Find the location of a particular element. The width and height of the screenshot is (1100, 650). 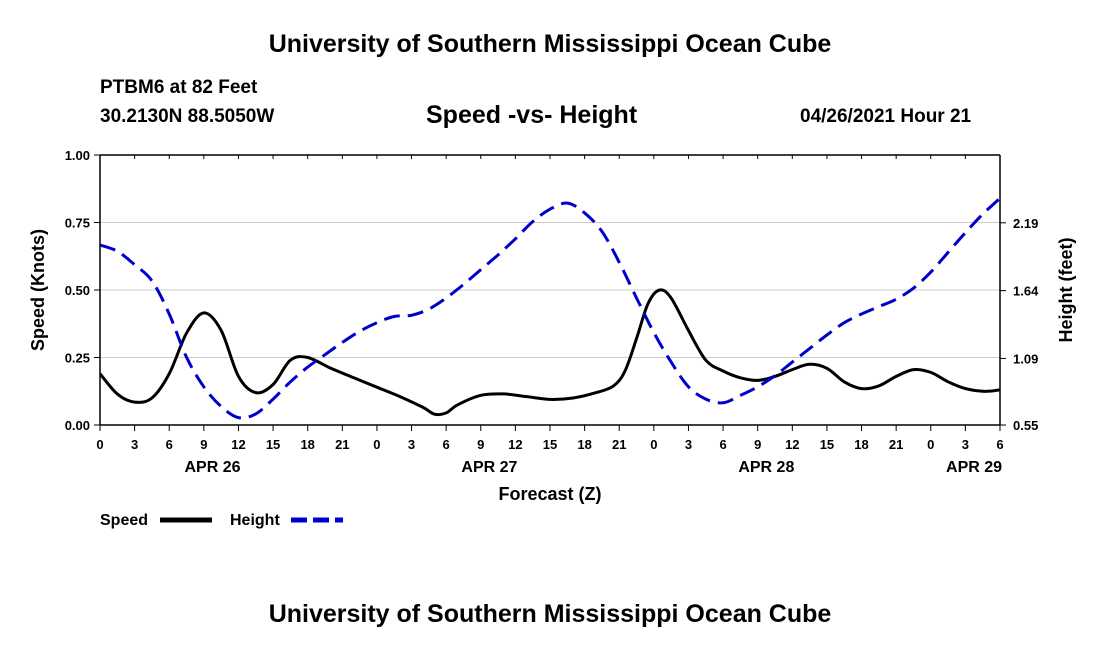

legend-label-height: Height is located at coordinates (255, 520).